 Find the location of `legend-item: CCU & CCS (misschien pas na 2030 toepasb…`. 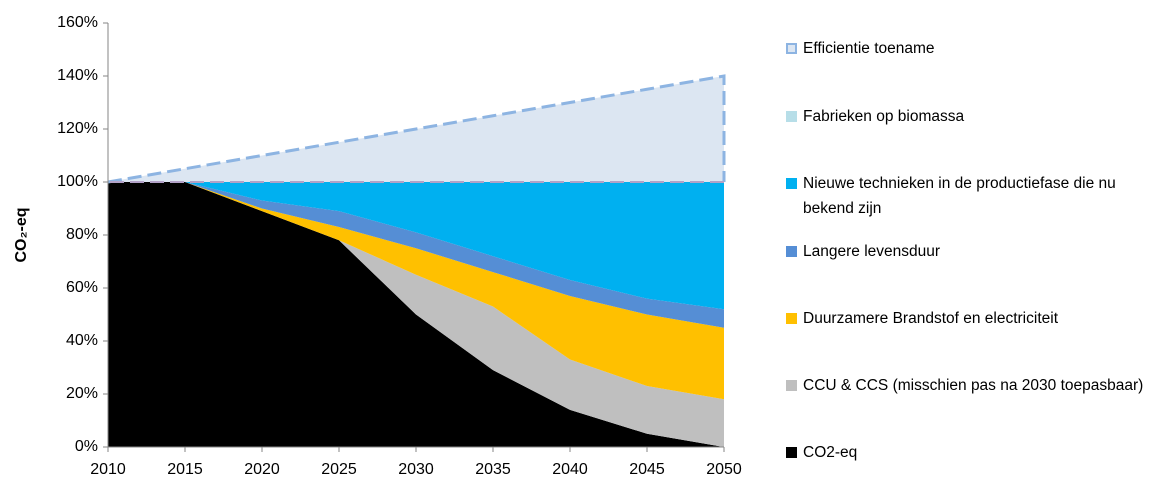

legend-item: CCU & CCS (misschien pas na 2030 toepasb… is located at coordinates (969, 385).